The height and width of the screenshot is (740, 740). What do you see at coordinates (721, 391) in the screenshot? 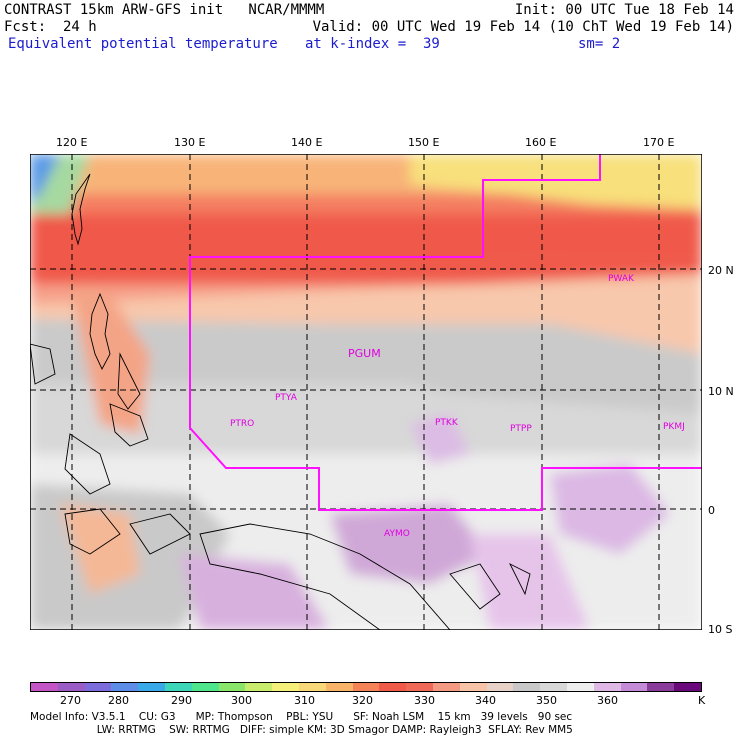
I see `lat-label-10n: 10 N` at bounding box center [721, 391].